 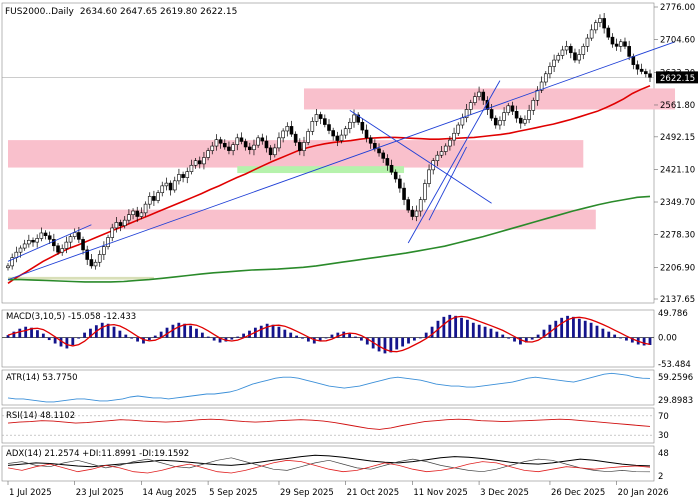 I want to click on time-label-6: 11 Nov 2025, so click(x=440, y=493).